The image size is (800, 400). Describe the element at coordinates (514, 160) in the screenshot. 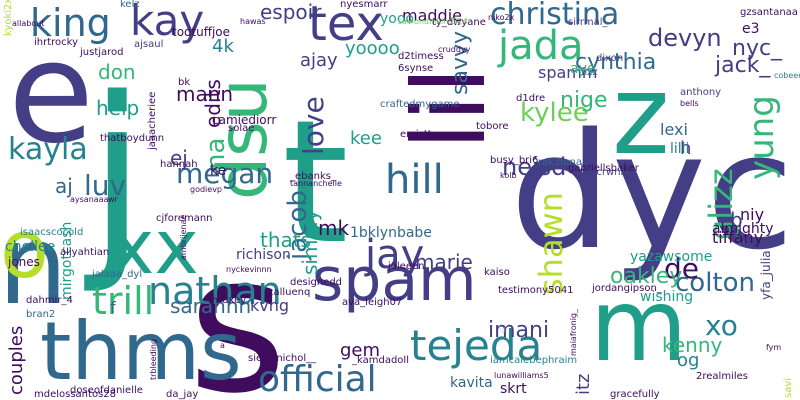

I see `word: busy_bri6` at that location.